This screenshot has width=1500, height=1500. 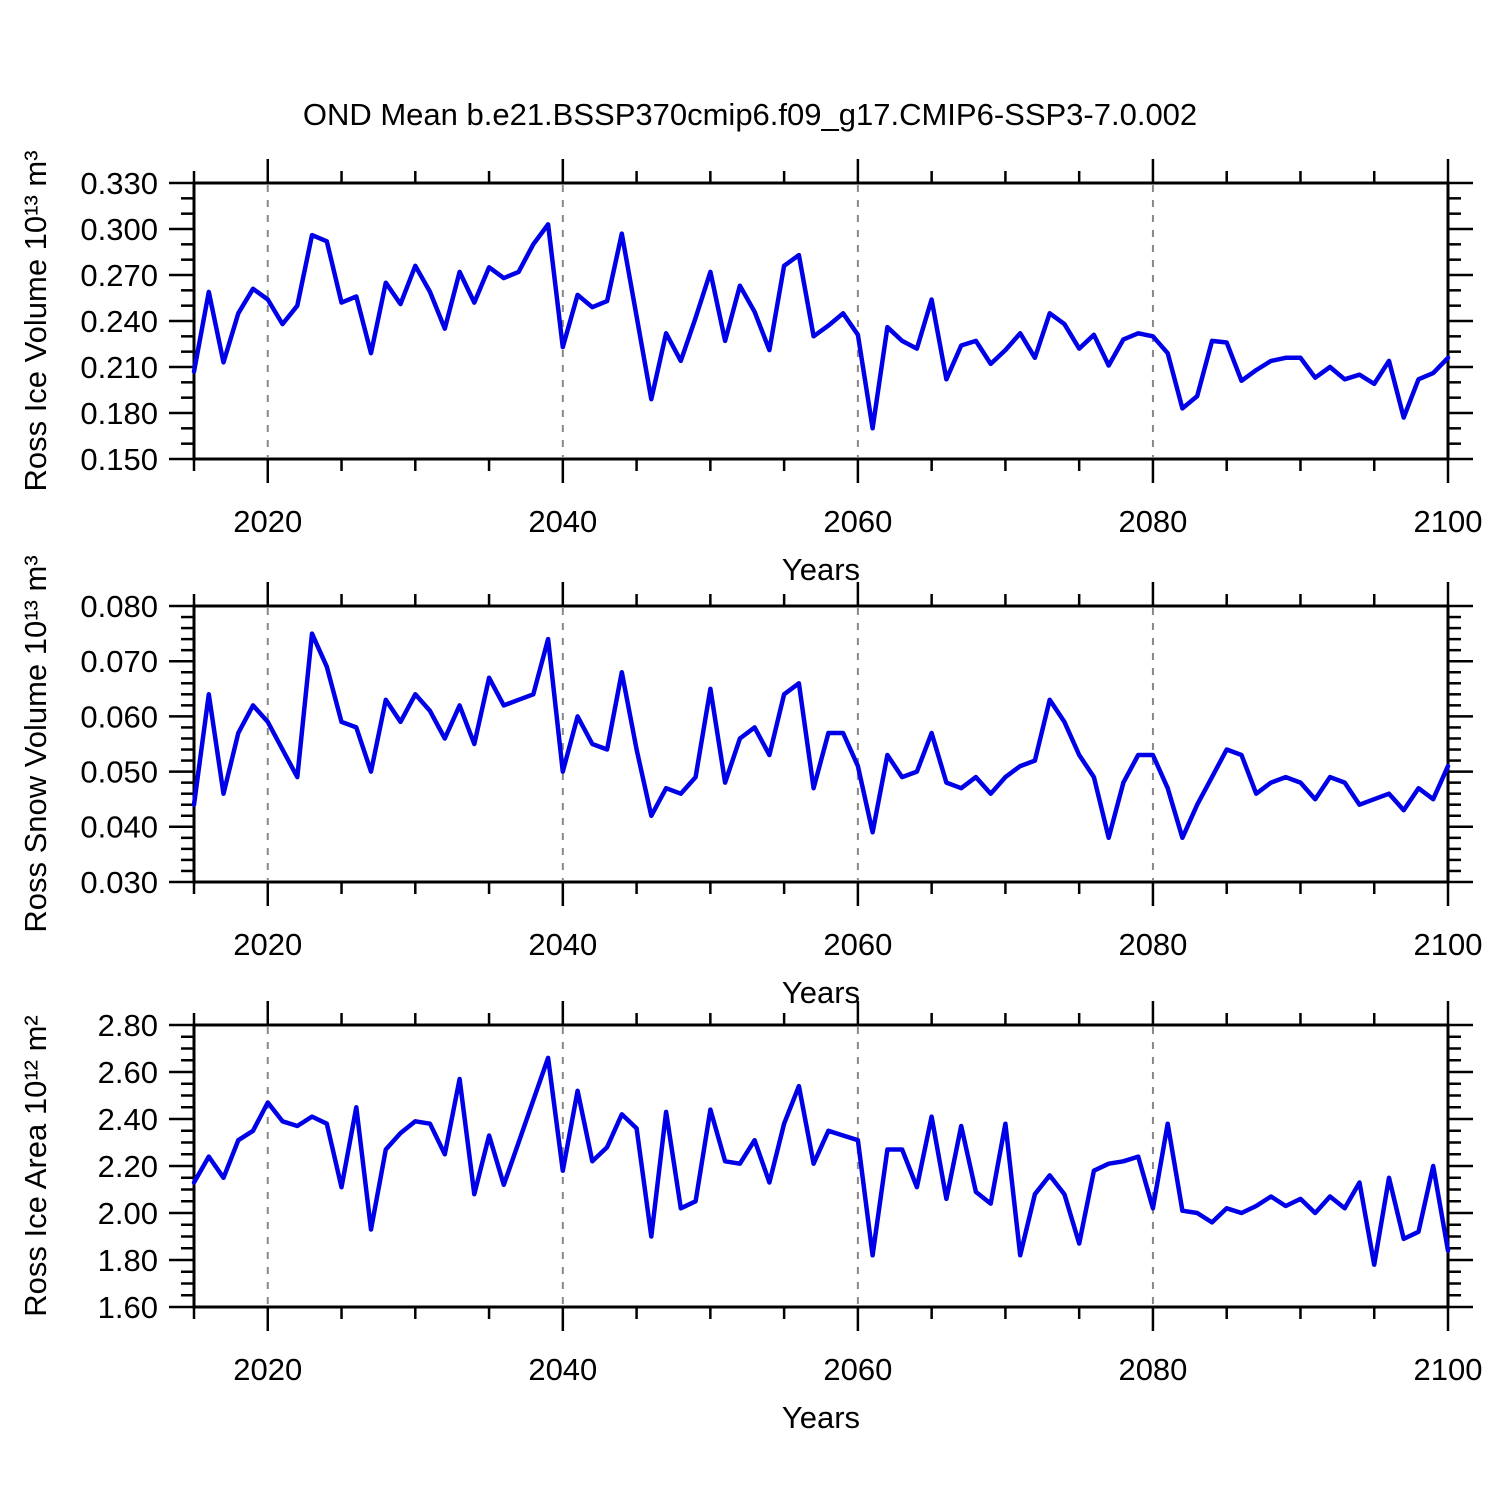 What do you see at coordinates (119, 229) in the screenshot?
I see `y-tick-label: 0.300` at bounding box center [119, 229].